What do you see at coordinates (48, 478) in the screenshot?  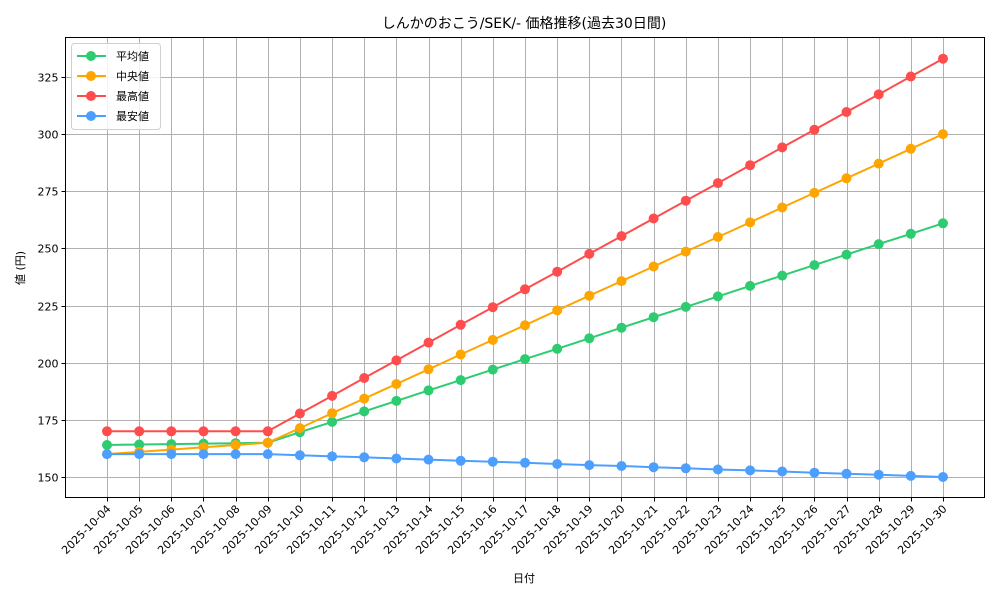 I see `y-tick-label: 150` at bounding box center [48, 478].